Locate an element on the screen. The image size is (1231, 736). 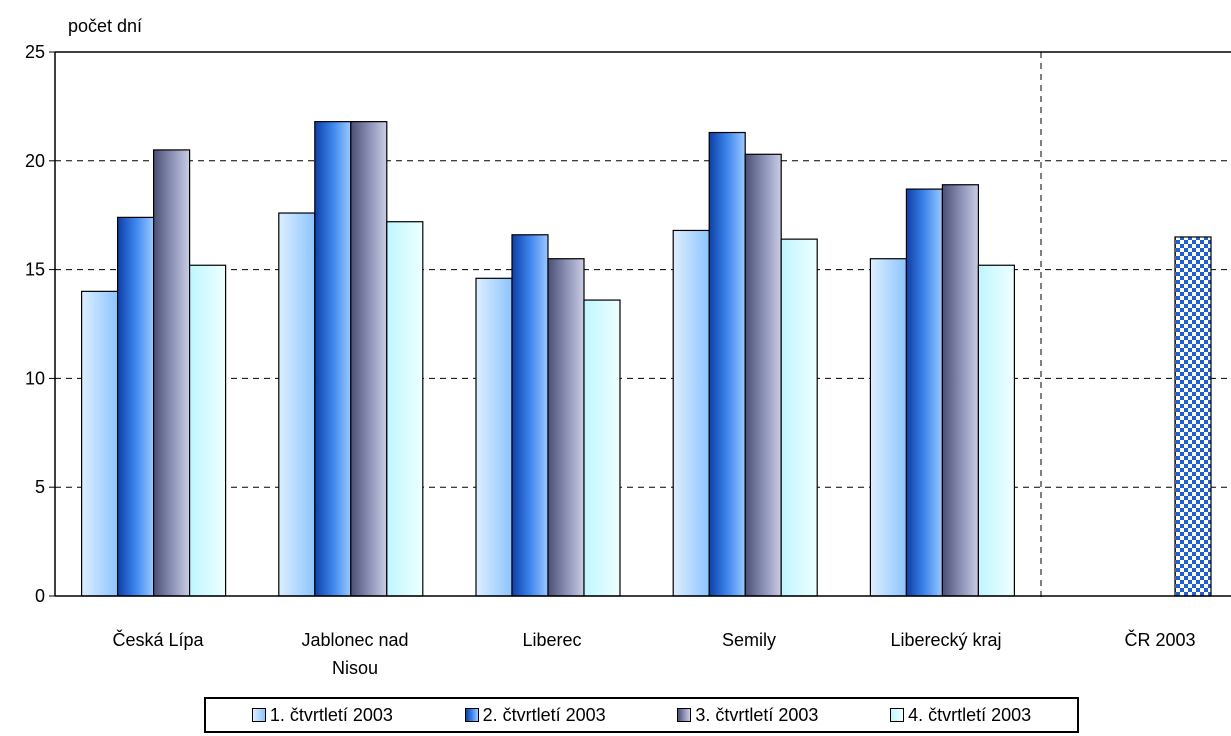
legend-label-q1: 1. čtvrtletí 2003 is located at coordinates (331, 714).